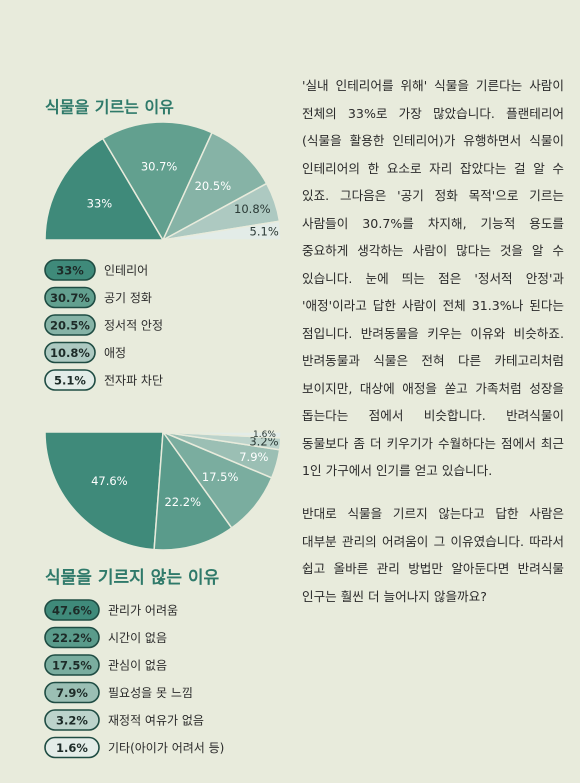  I want to click on legend-label: 관심이 없음, so click(137, 666).